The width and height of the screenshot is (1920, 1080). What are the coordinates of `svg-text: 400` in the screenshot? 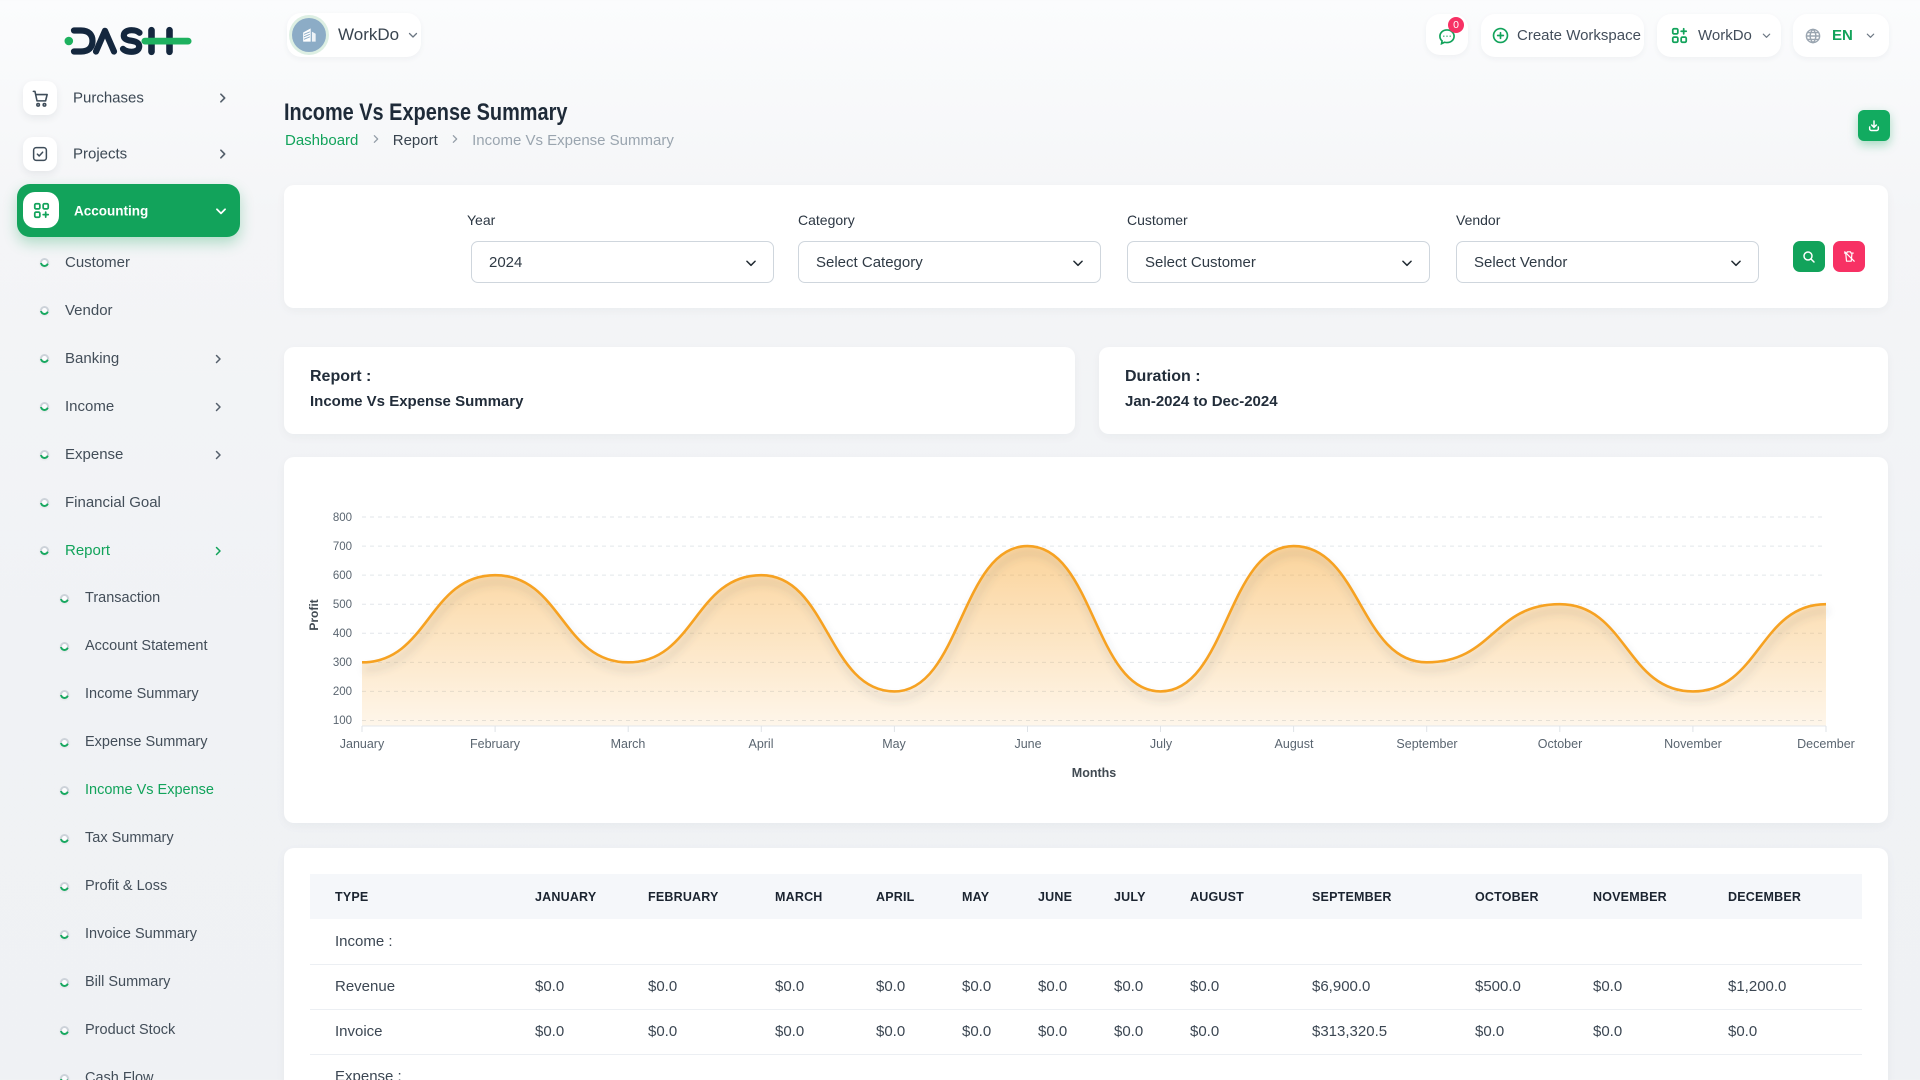 It's located at (342, 634).